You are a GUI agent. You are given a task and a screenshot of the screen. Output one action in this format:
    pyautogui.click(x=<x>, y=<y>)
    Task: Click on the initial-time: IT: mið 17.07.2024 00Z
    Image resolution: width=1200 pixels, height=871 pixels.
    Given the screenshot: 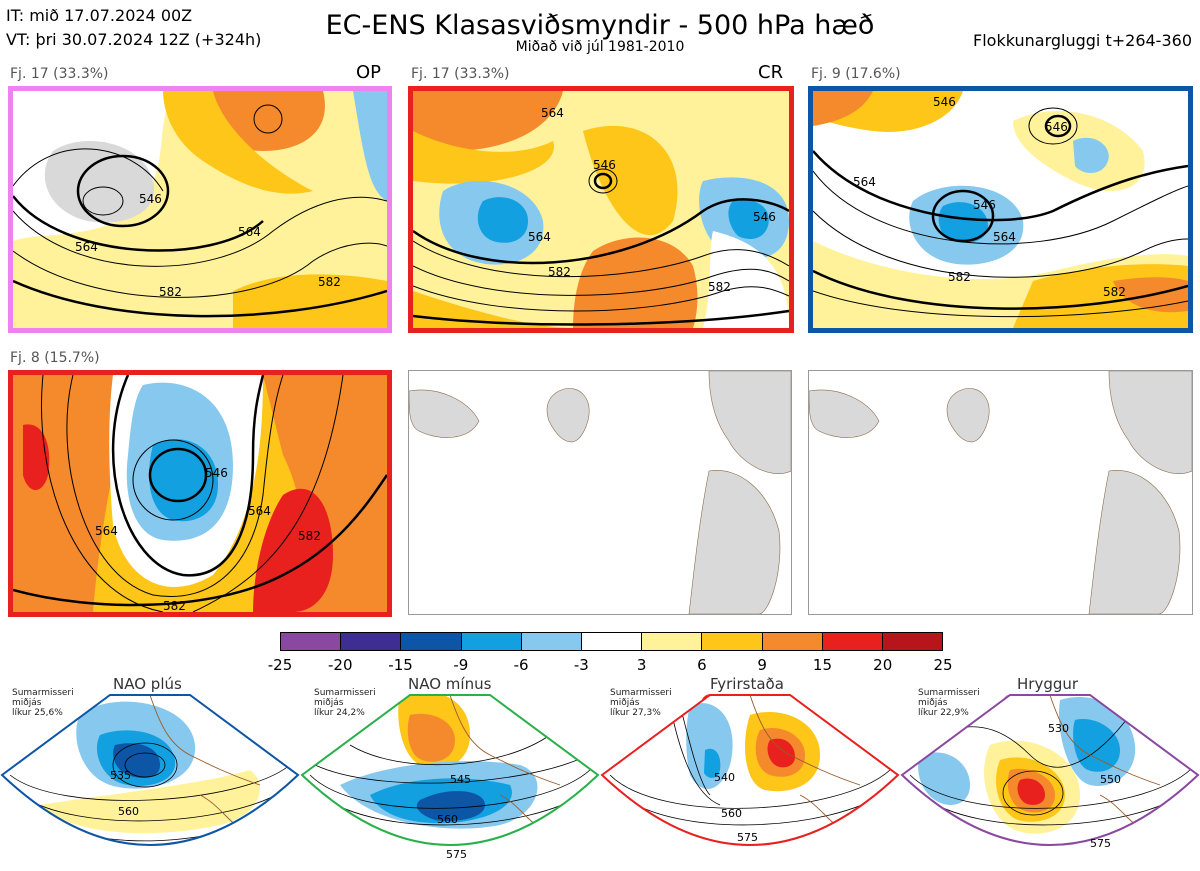 What is the action you would take?
    pyautogui.click(x=99, y=15)
    